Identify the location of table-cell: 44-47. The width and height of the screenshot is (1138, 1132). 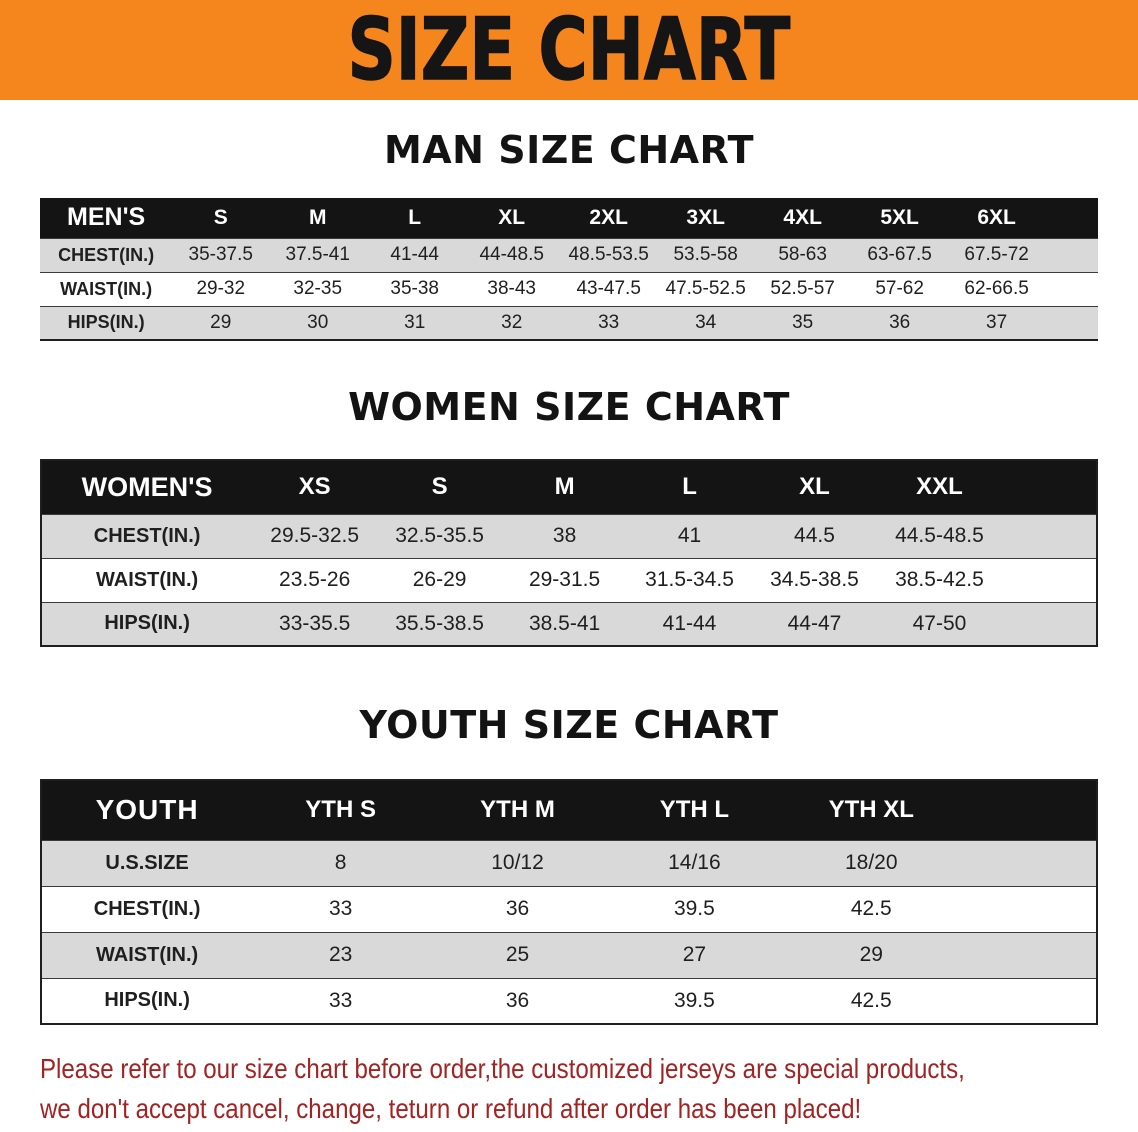
(814, 623).